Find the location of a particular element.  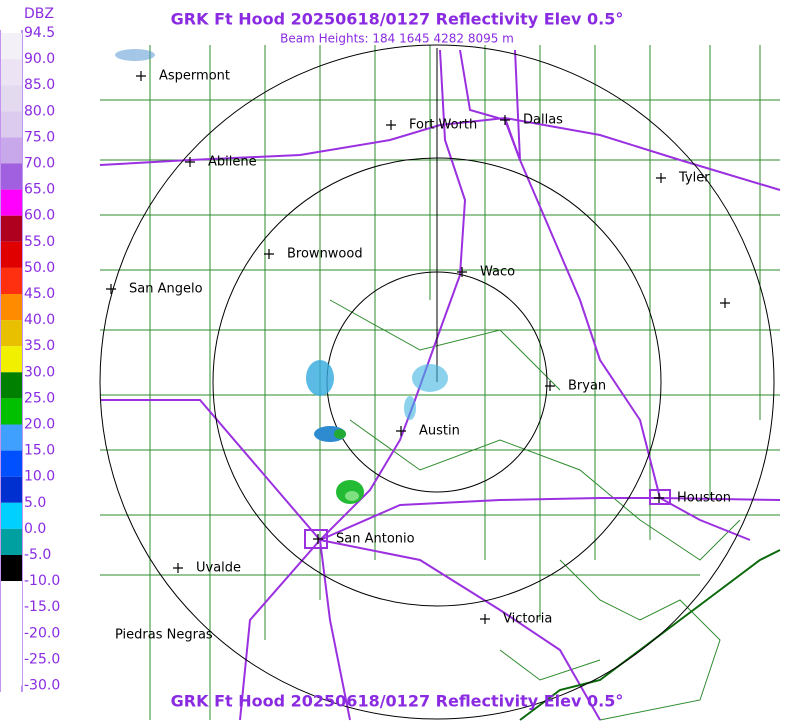

legend-title: DBZ is located at coordinates (39, 14).